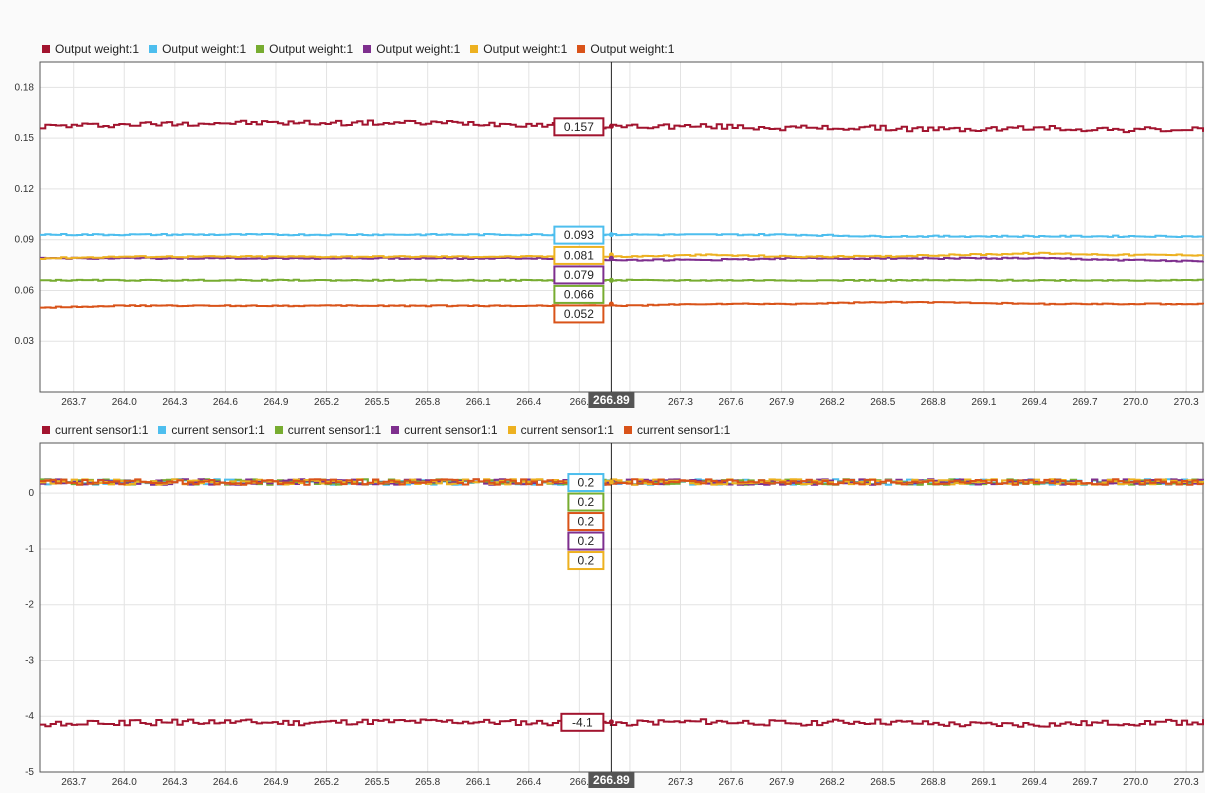  I want to click on x-tick-label: 270.3, so click(1186, 782).